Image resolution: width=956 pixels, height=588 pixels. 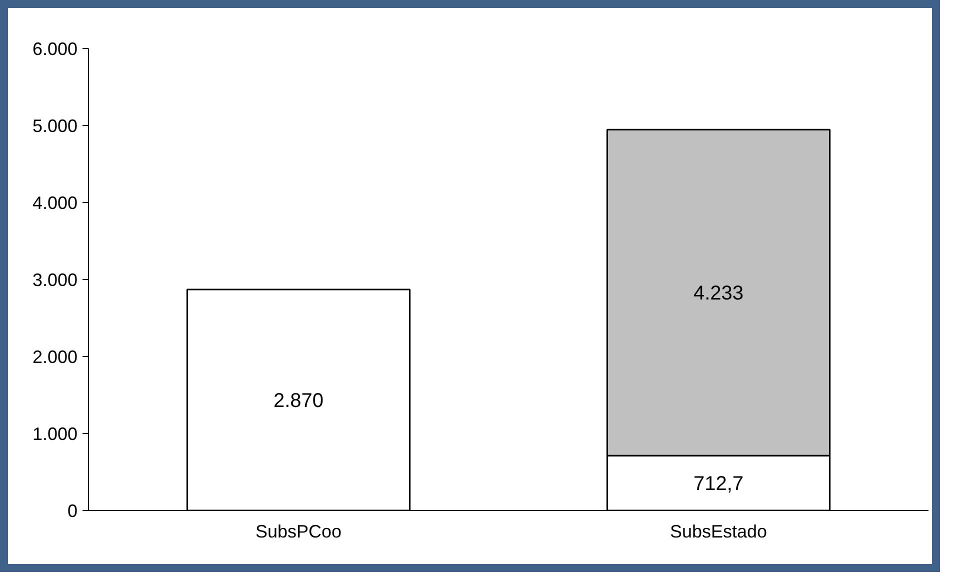 What do you see at coordinates (55, 49) in the screenshot?
I see `y-tick-label: 6.000` at bounding box center [55, 49].